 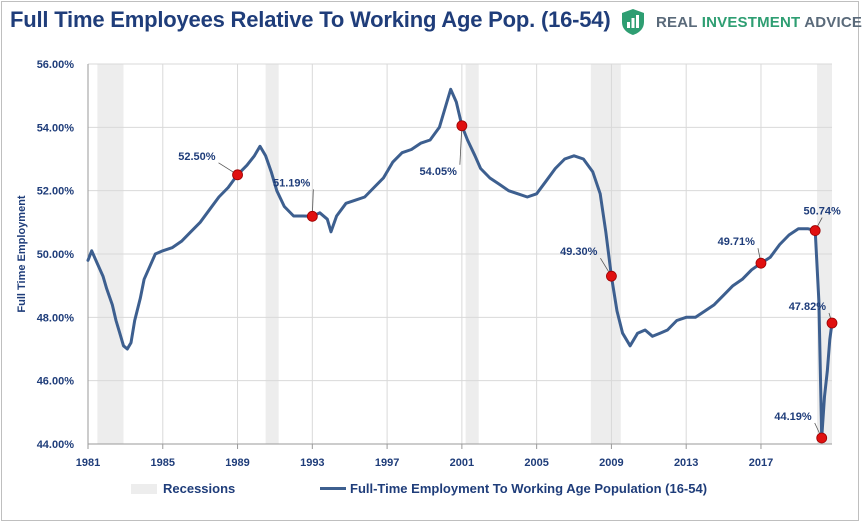 I want to click on y-tick-label-4: 52.00%, so click(x=56, y=192).